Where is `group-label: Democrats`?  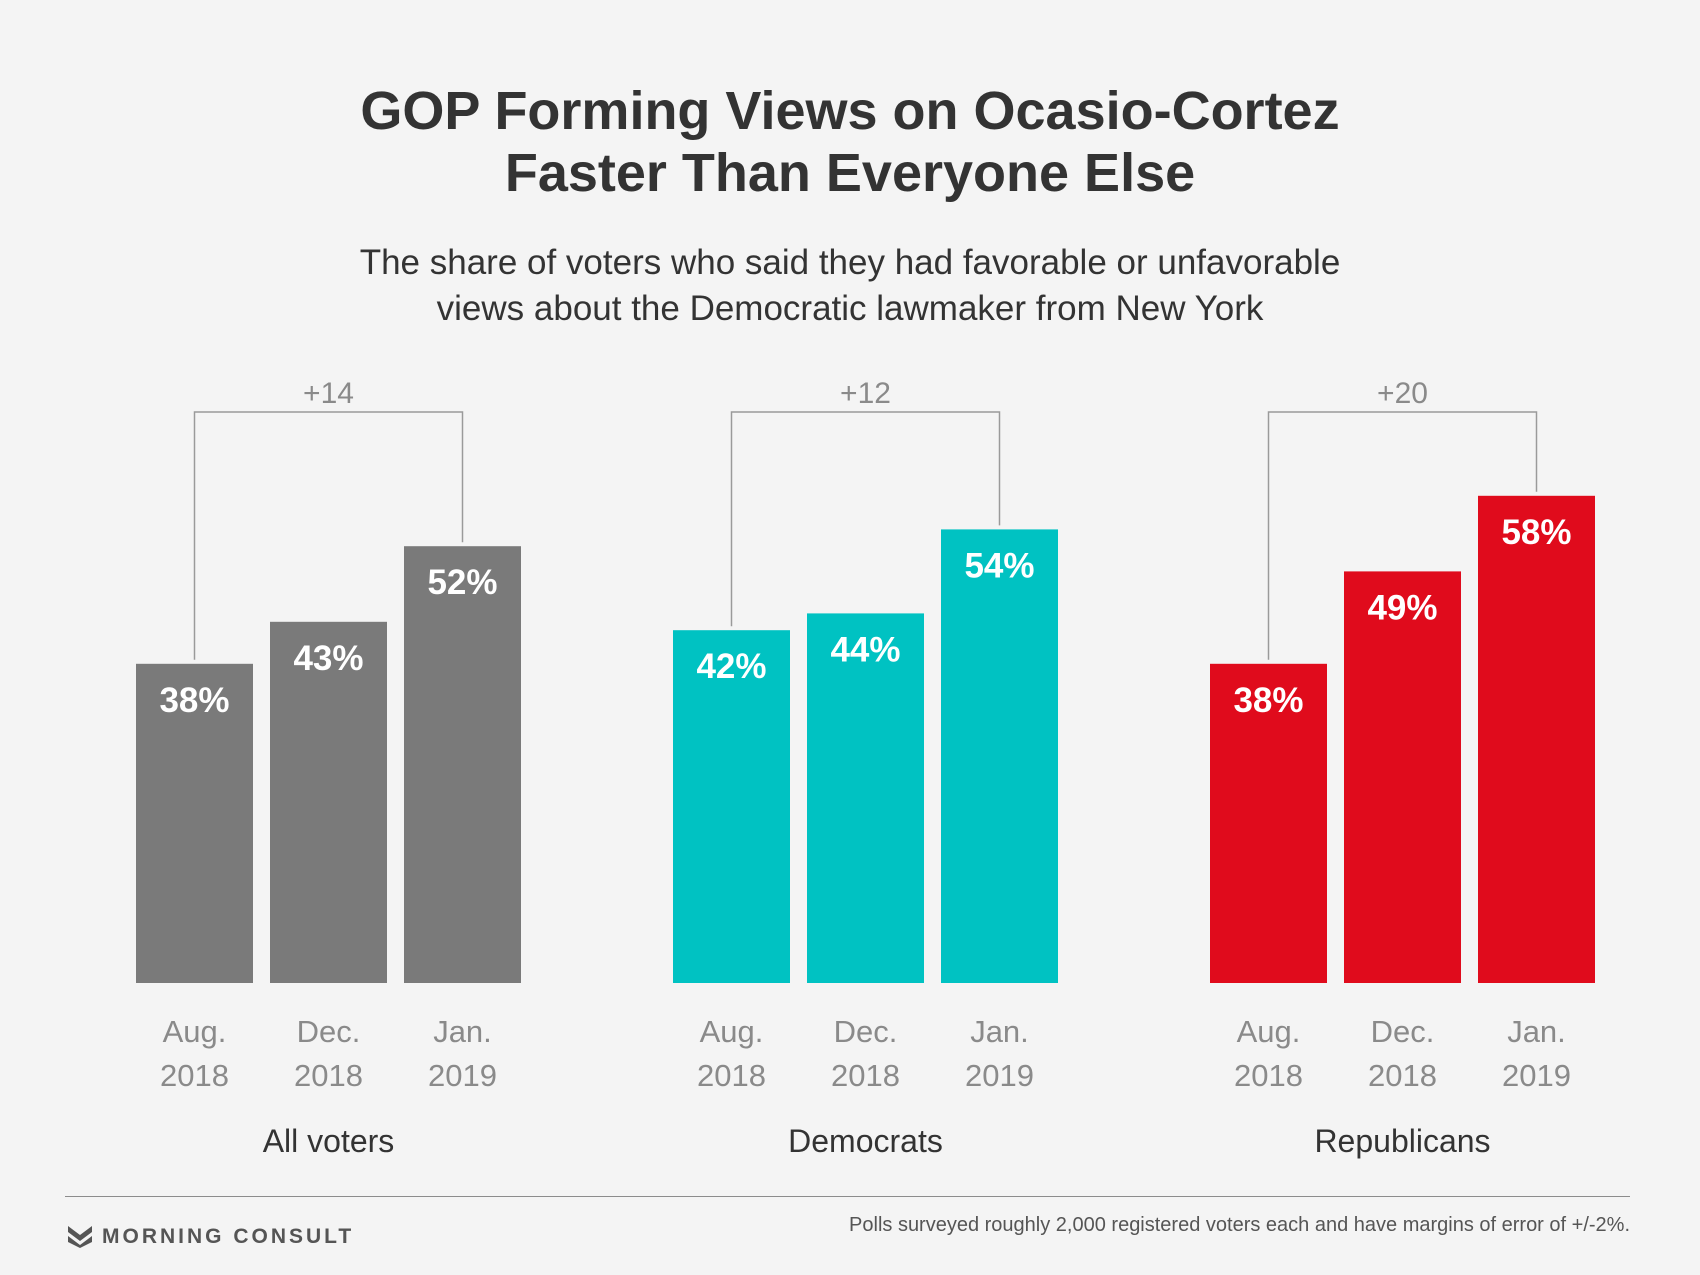 group-label: Democrats is located at coordinates (865, 1141).